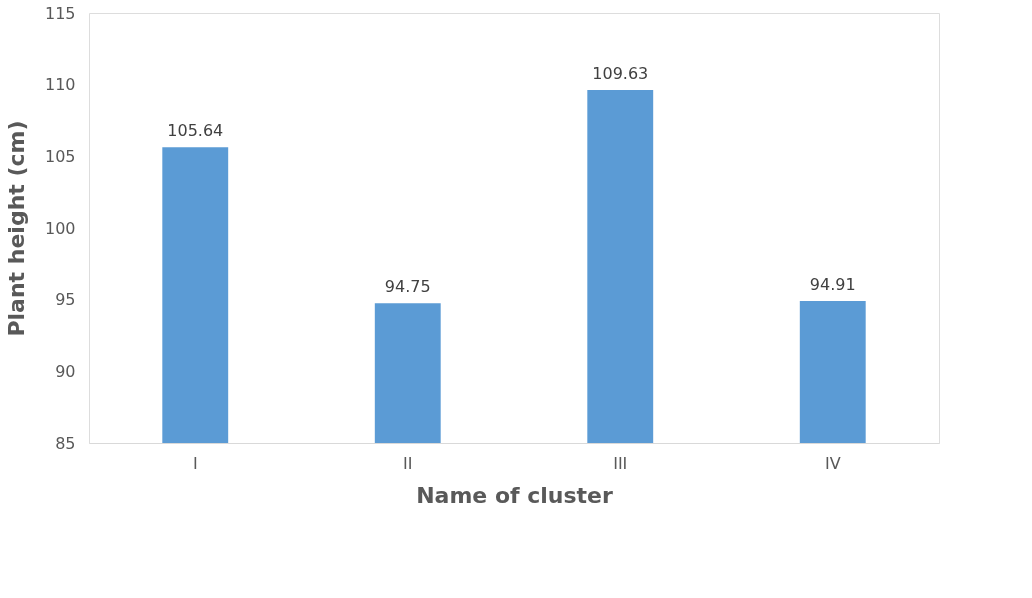  What do you see at coordinates (65, 443) in the screenshot?
I see `y-tick-label: 85` at bounding box center [65, 443].